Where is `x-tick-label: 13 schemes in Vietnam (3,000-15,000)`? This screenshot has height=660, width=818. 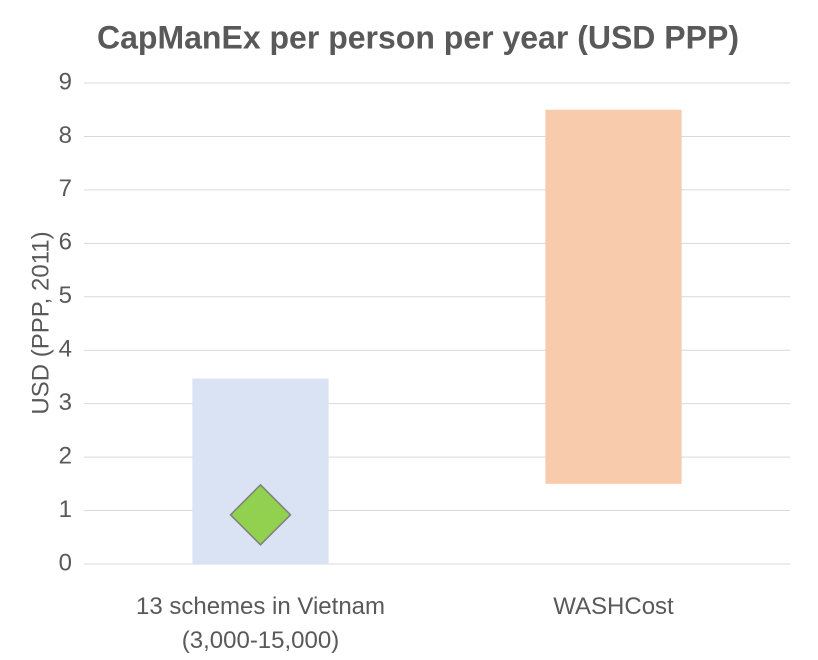 x-tick-label: 13 schemes in Vietnam (3,000-15,000) is located at coordinates (260, 623).